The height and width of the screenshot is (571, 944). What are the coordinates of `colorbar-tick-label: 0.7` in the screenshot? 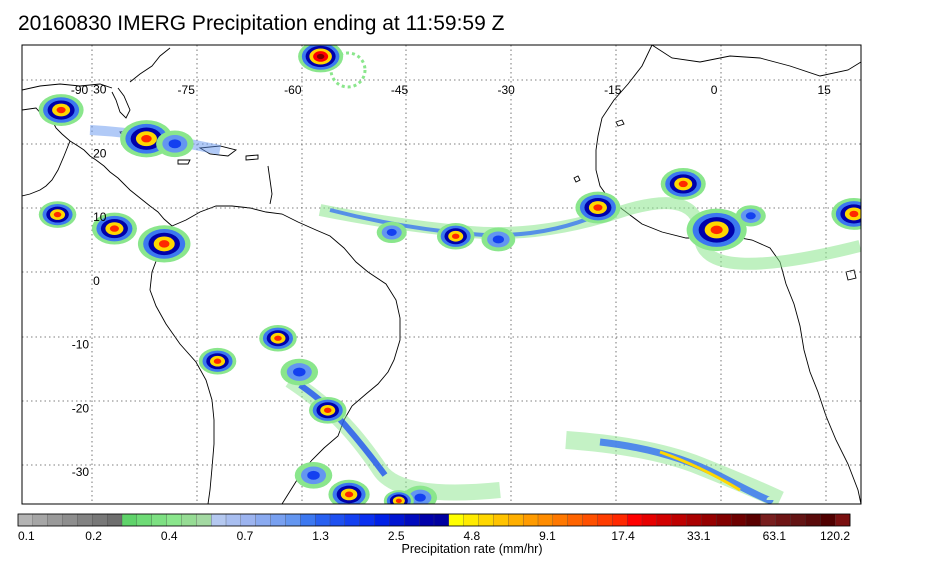 It's located at (245, 536).